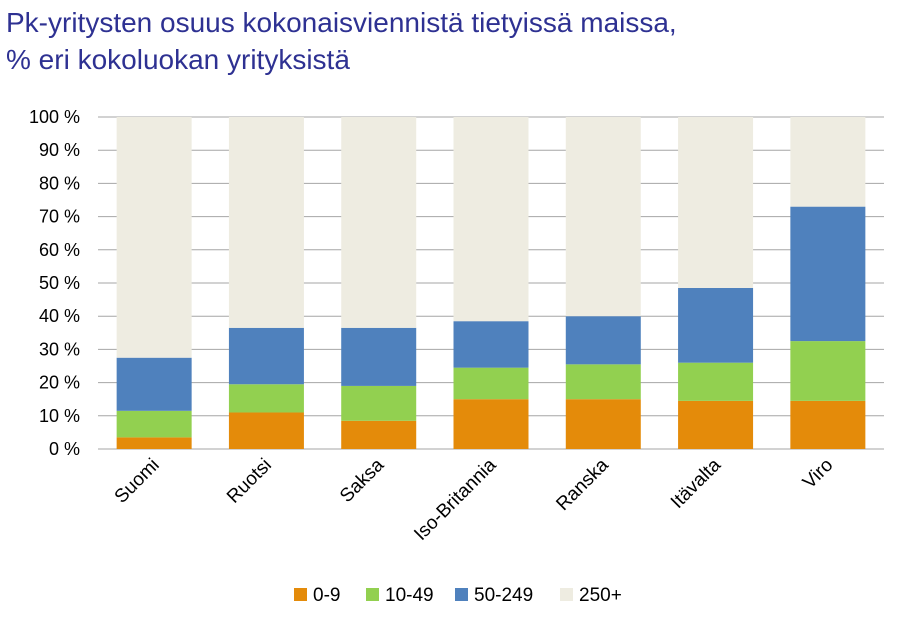 This screenshot has height=617, width=897. I want to click on y-tick-label: 0 %, so click(64, 449).